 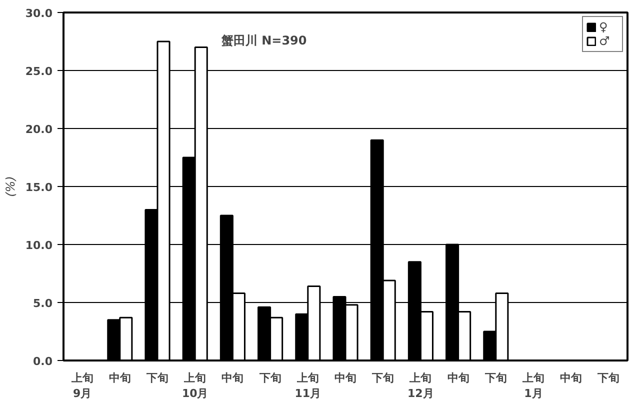 What do you see at coordinates (39, 245) in the screenshot?
I see `y-tick-label: 10.0` at bounding box center [39, 245].